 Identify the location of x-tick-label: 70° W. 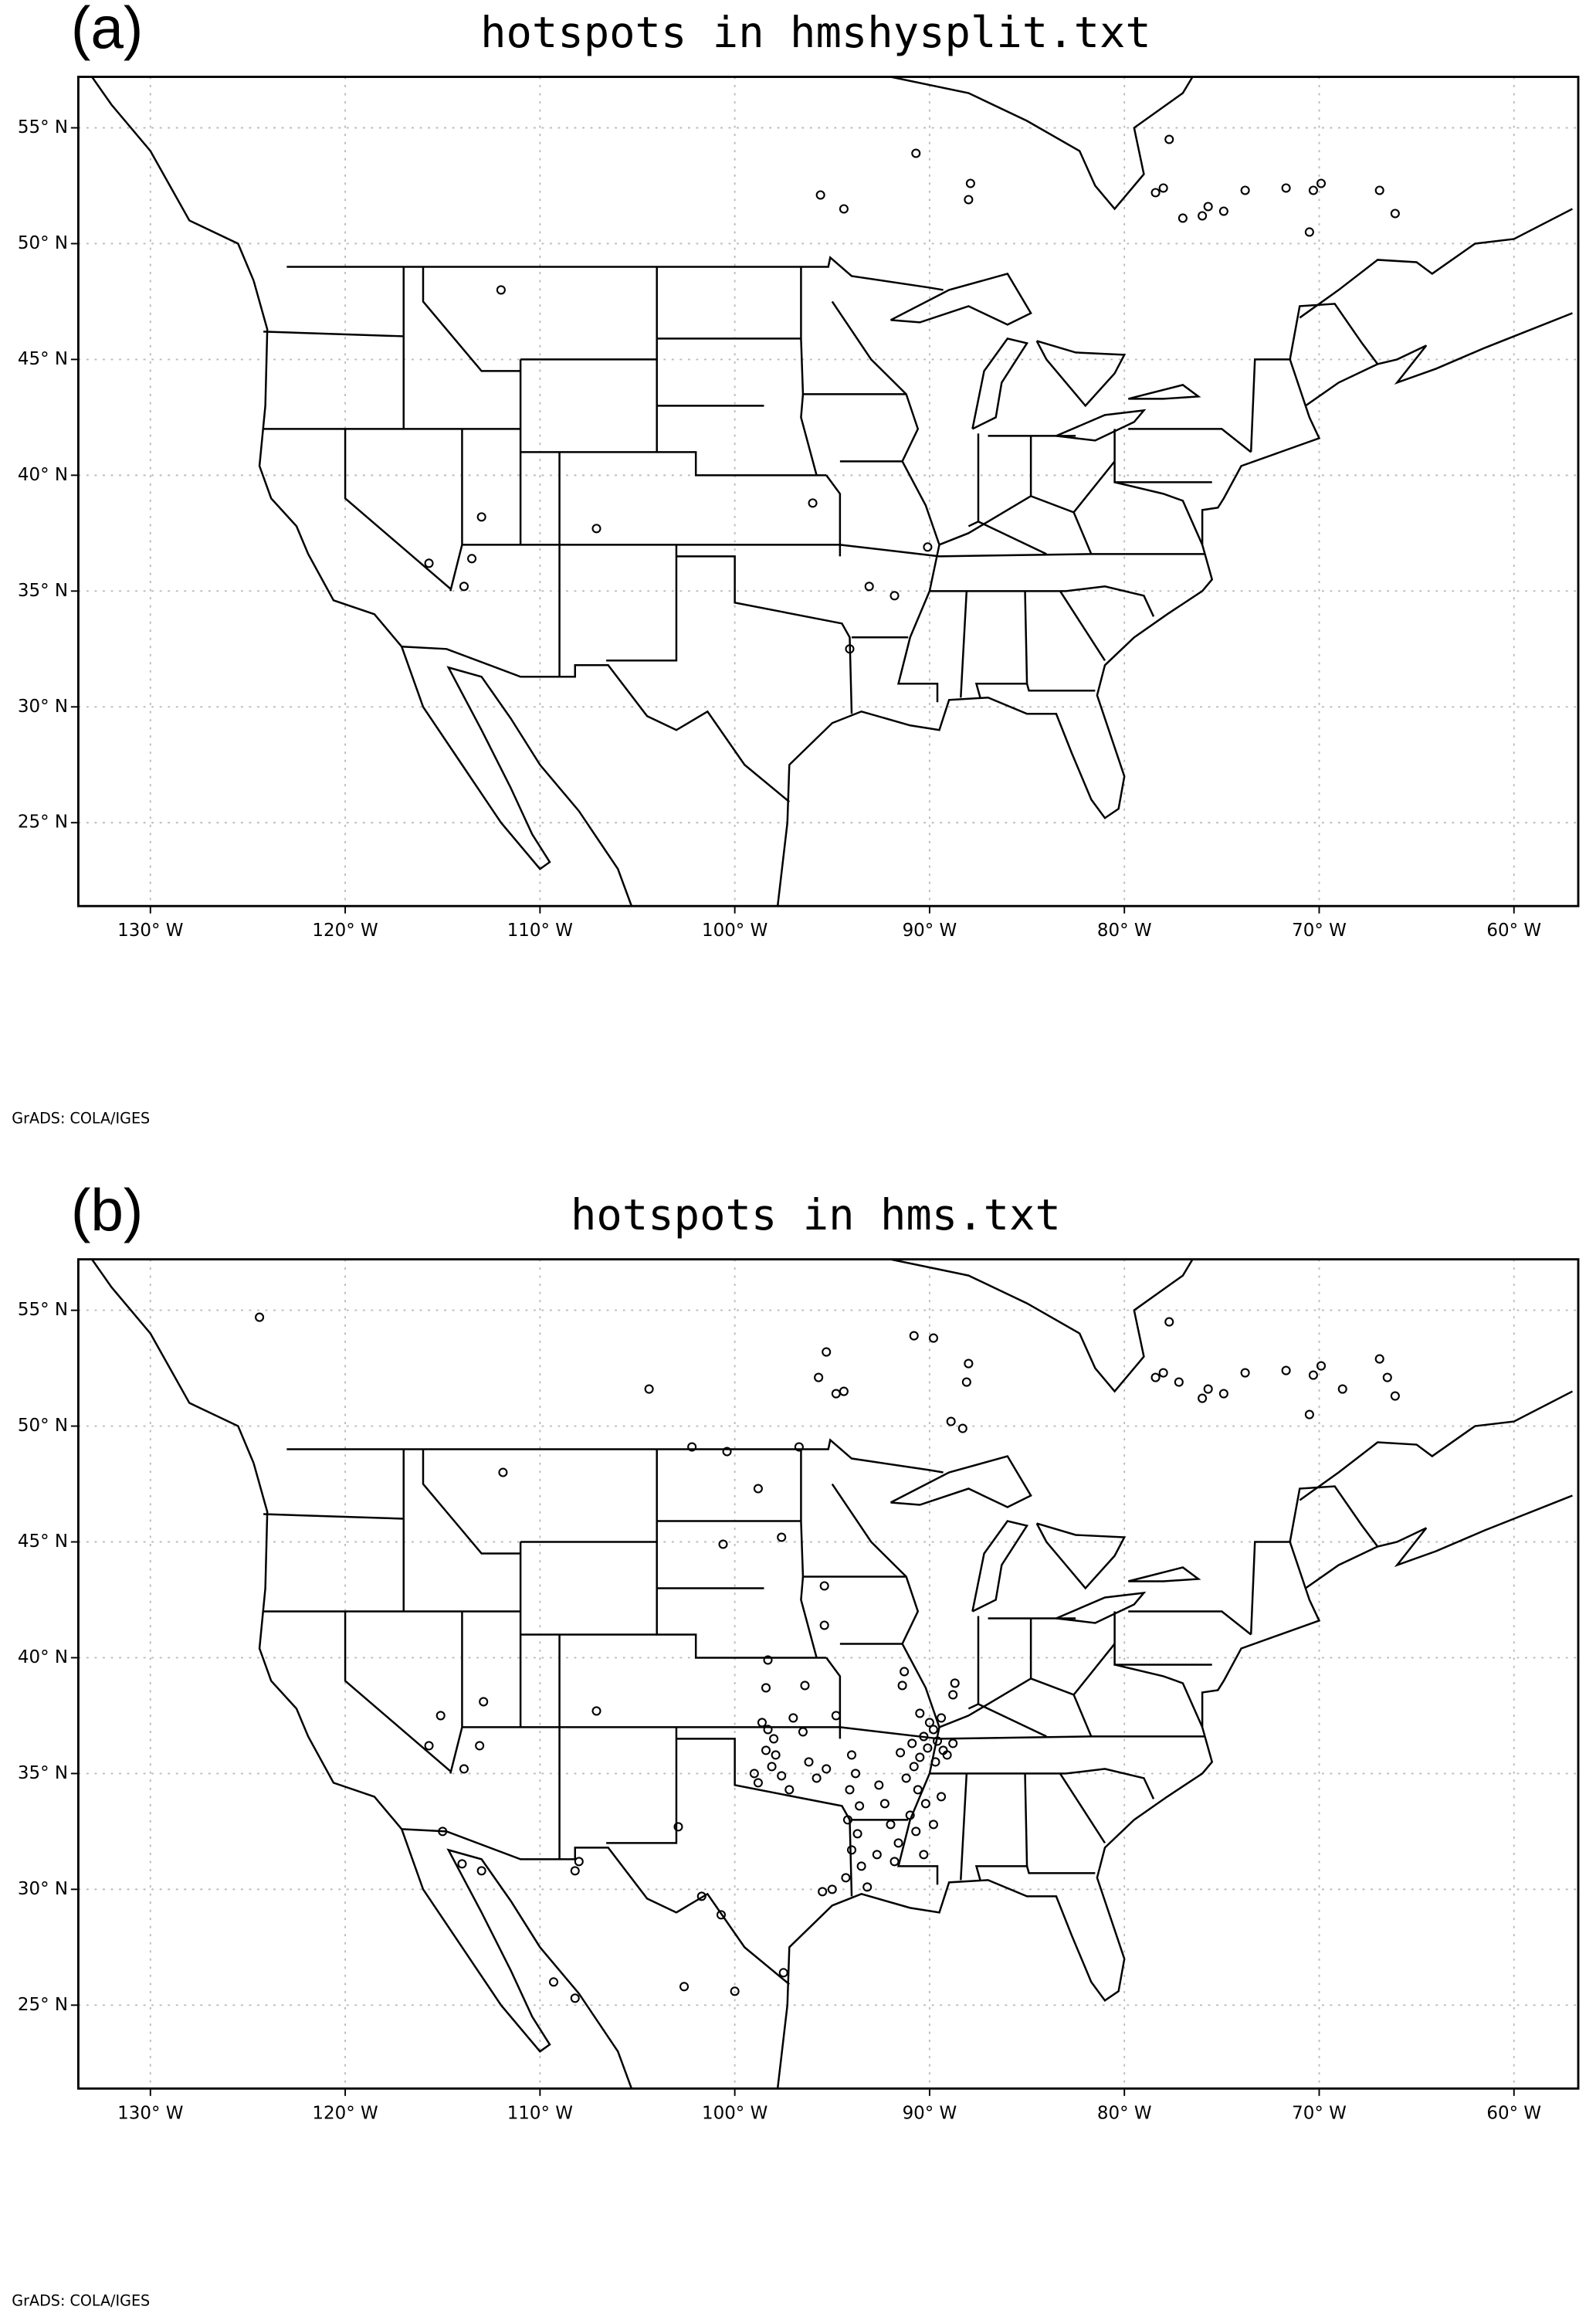
(1319, 2113).